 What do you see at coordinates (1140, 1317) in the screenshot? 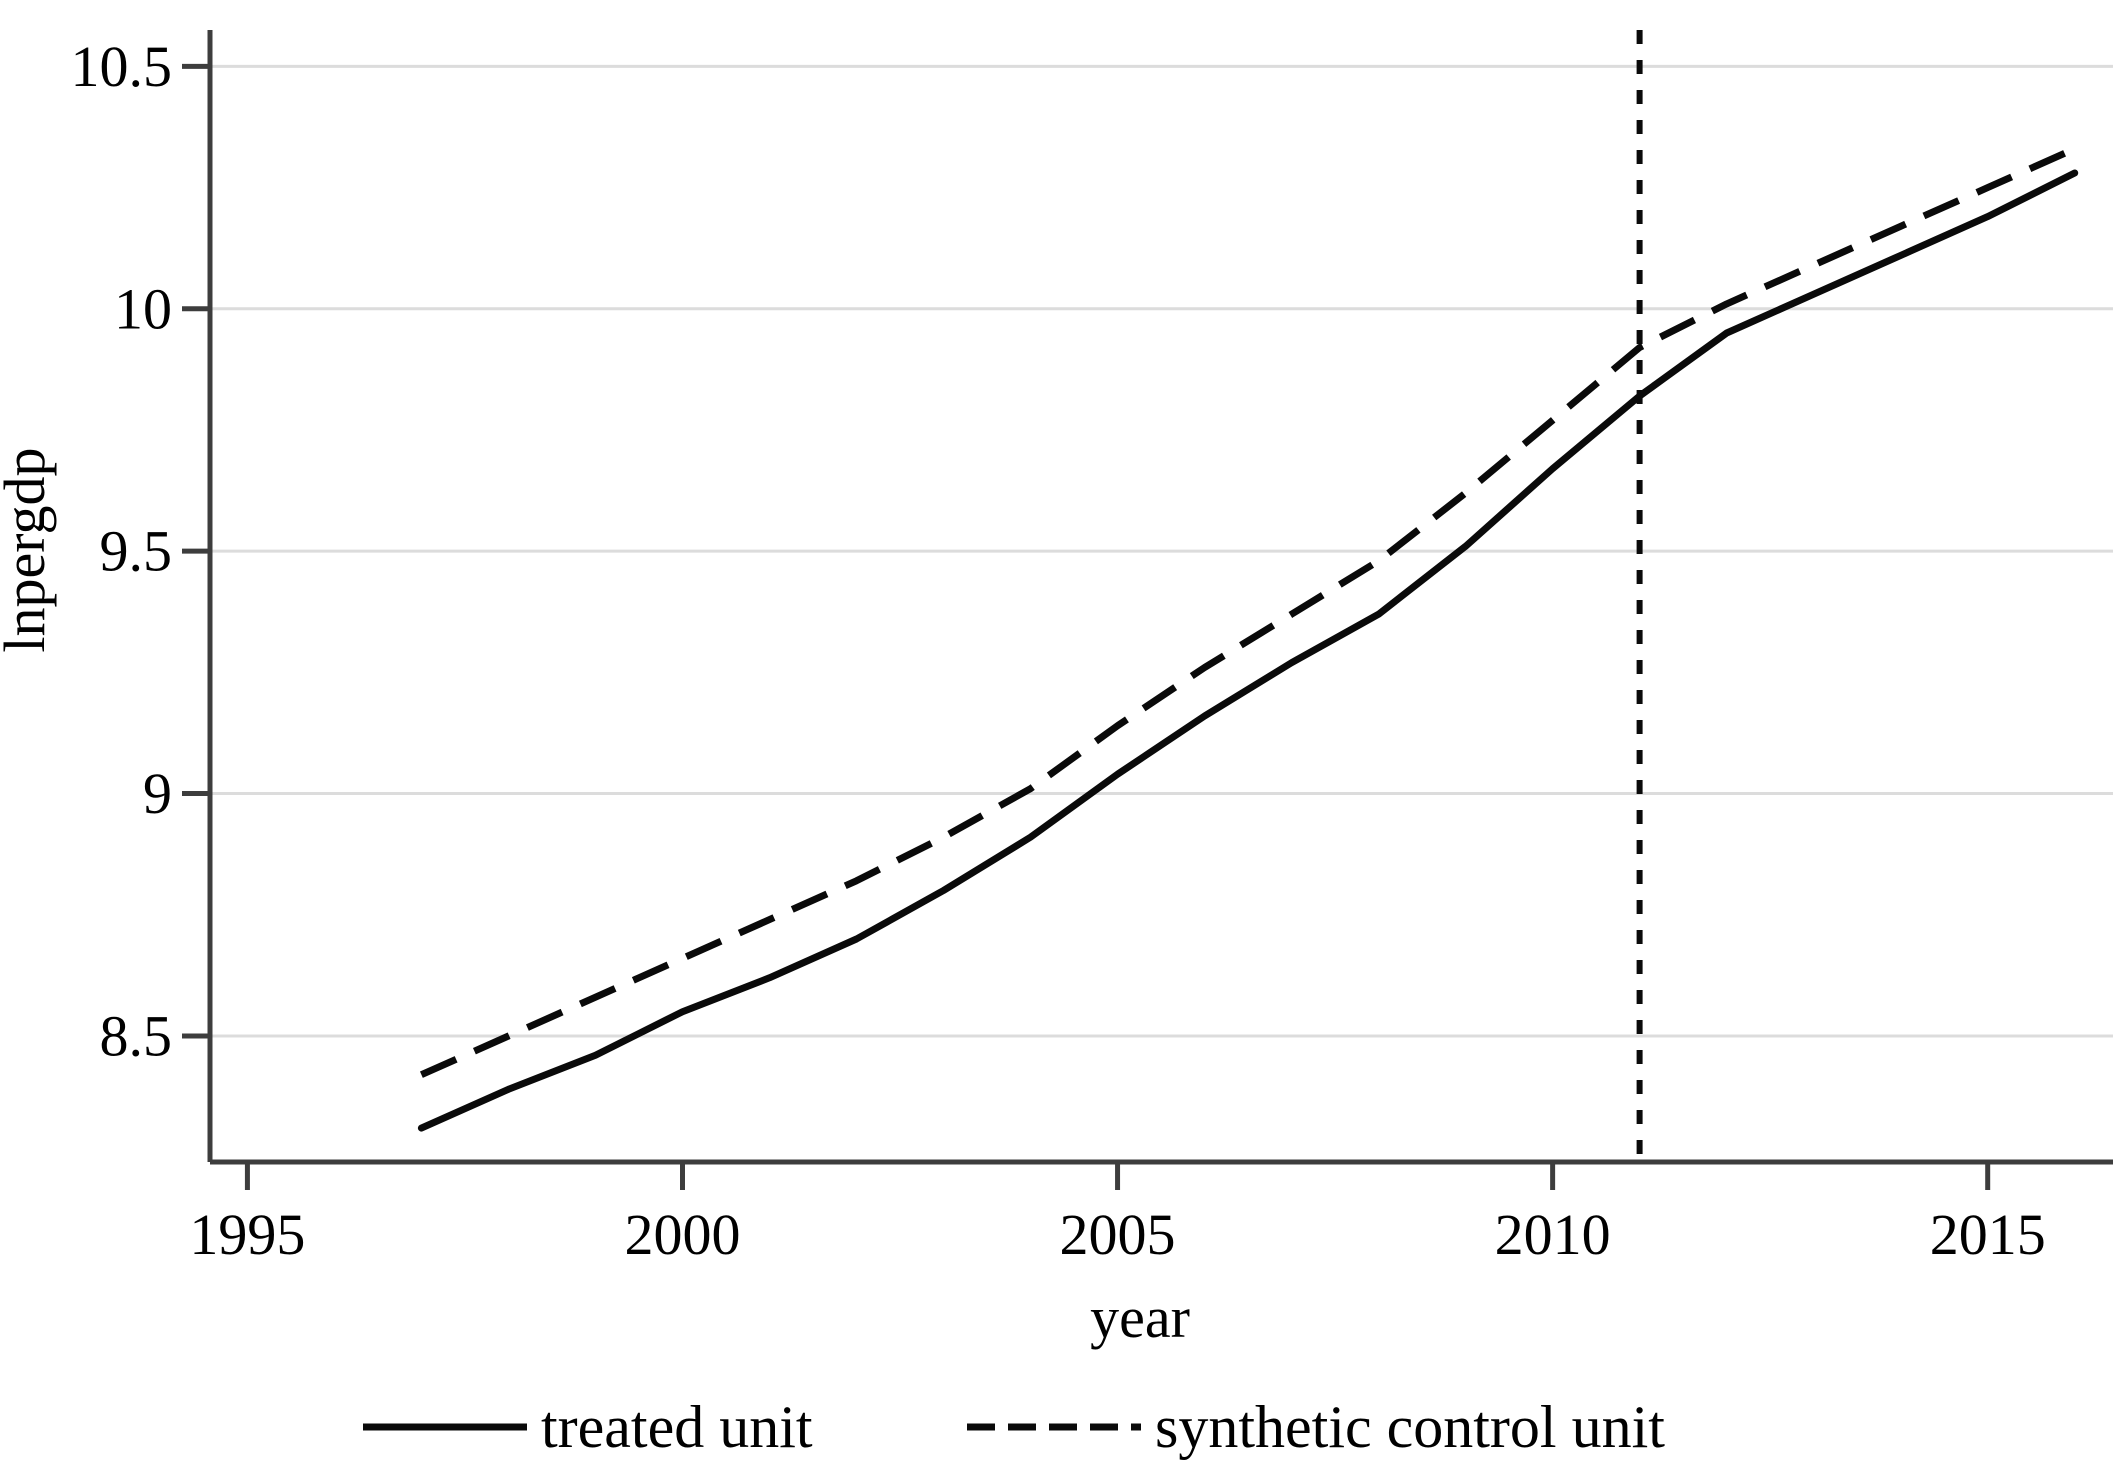
I see `x-axis-title: year` at bounding box center [1140, 1317].